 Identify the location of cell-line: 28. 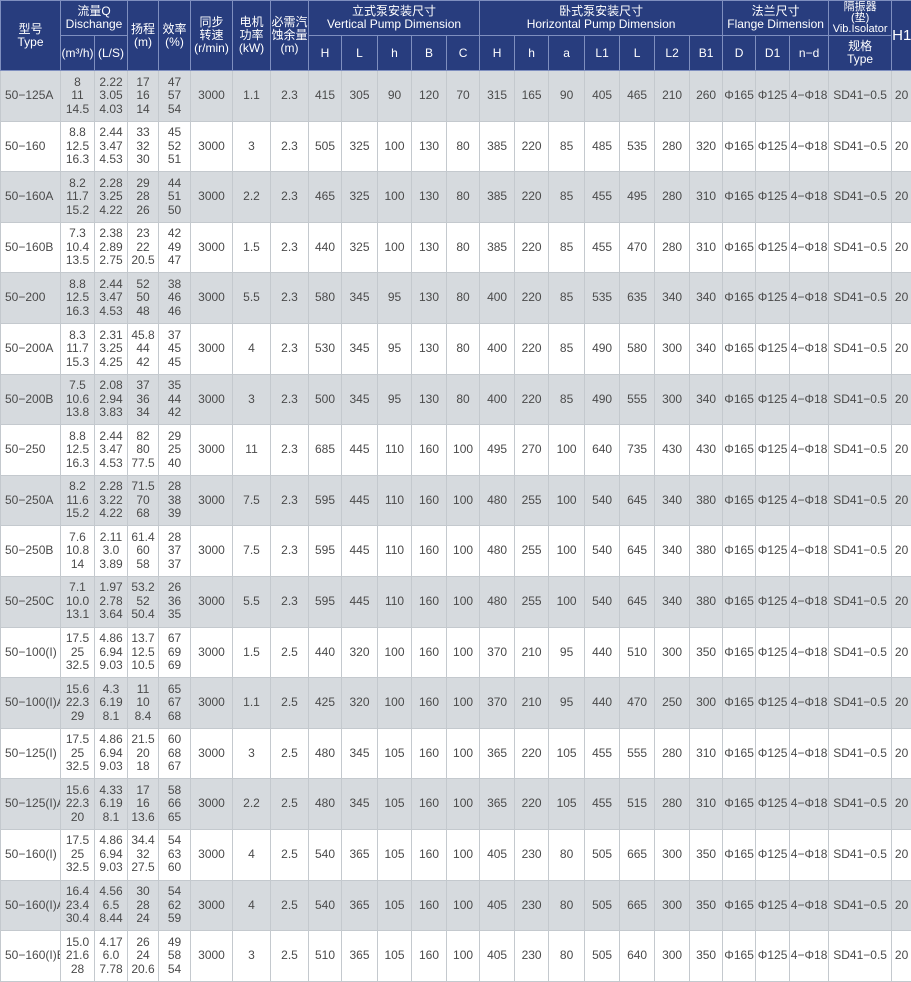
(143, 197).